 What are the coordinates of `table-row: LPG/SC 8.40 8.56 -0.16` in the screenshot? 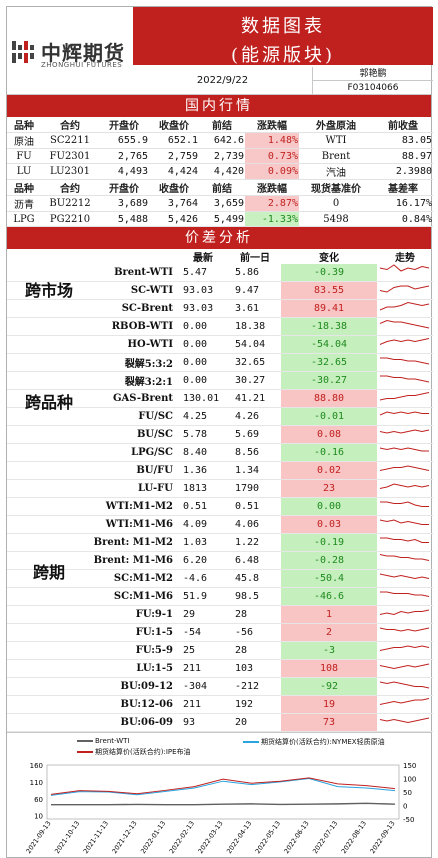 It's located at (220, 452).